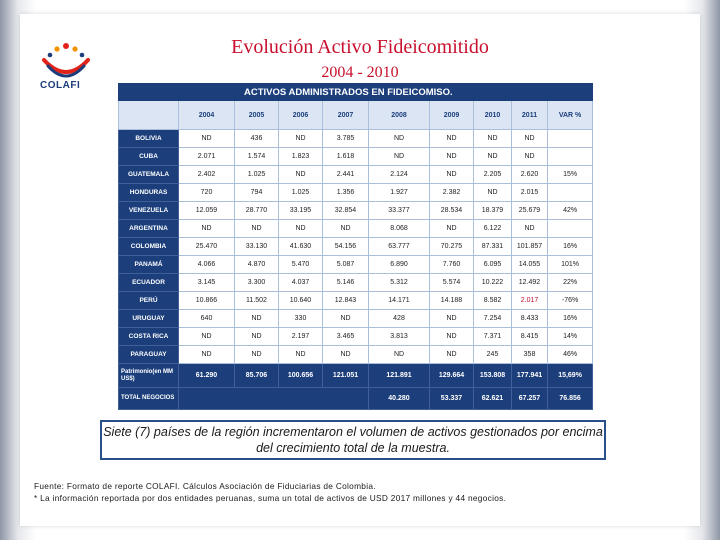 This screenshot has width=720, height=540. I want to click on value-cell: 2.017, so click(529, 300).